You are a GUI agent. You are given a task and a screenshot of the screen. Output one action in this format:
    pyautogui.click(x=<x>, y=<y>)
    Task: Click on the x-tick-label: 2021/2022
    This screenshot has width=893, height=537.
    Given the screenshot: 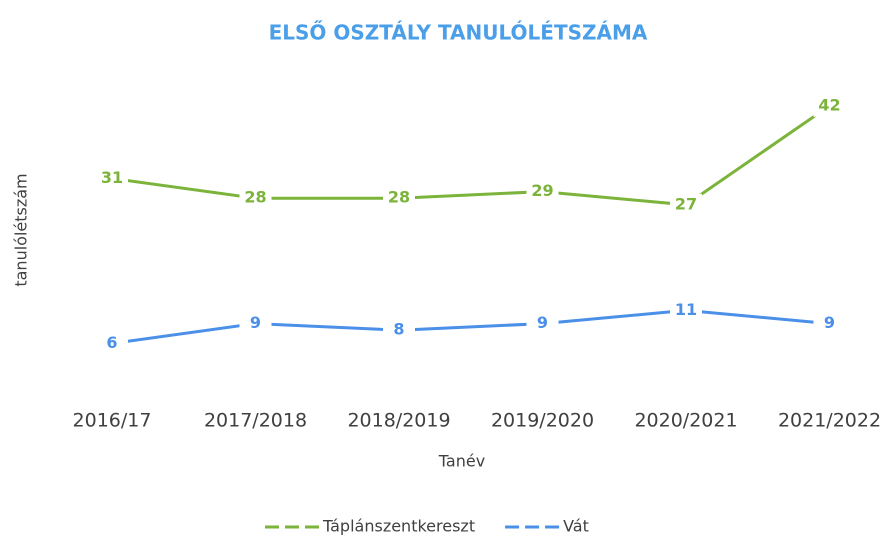 What is the action you would take?
    pyautogui.click(x=829, y=421)
    